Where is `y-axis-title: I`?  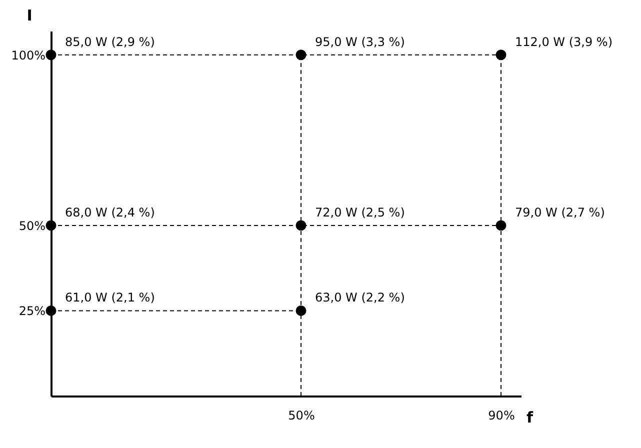 y-axis-title: I is located at coordinates (29, 15).